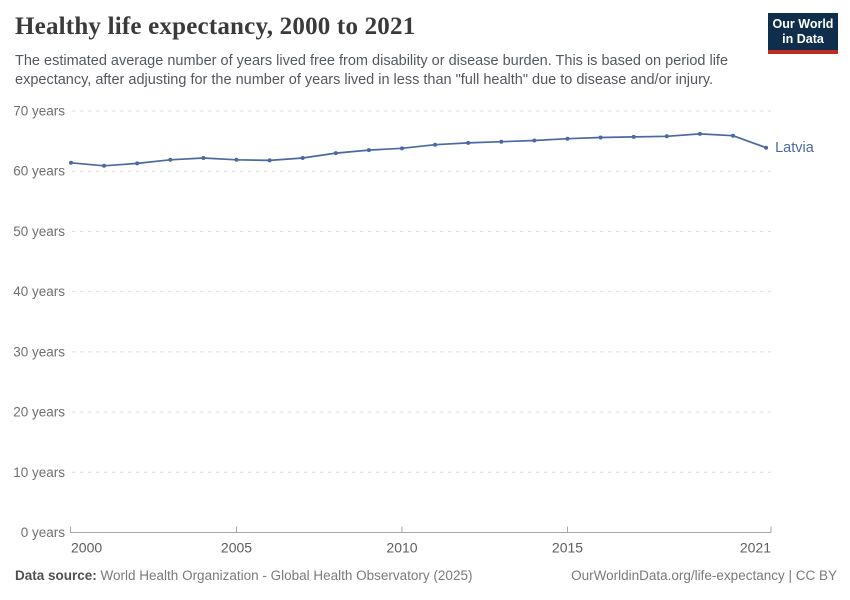 This screenshot has height=600, width=850. What do you see at coordinates (39, 171) in the screenshot?
I see `y-tick-label-60: 60 years` at bounding box center [39, 171].